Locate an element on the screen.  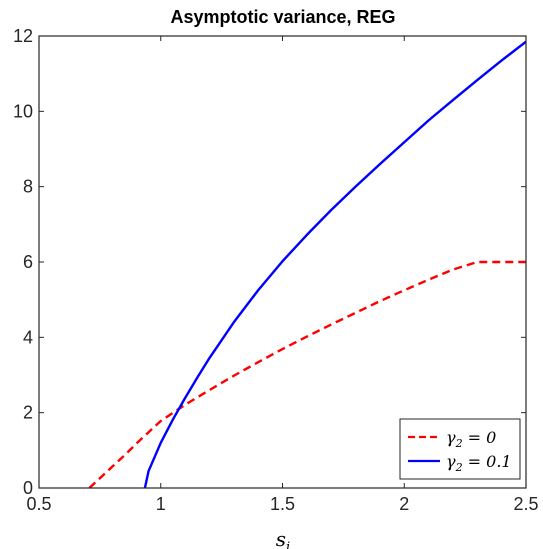
legend-box is located at coordinates (460, 449).